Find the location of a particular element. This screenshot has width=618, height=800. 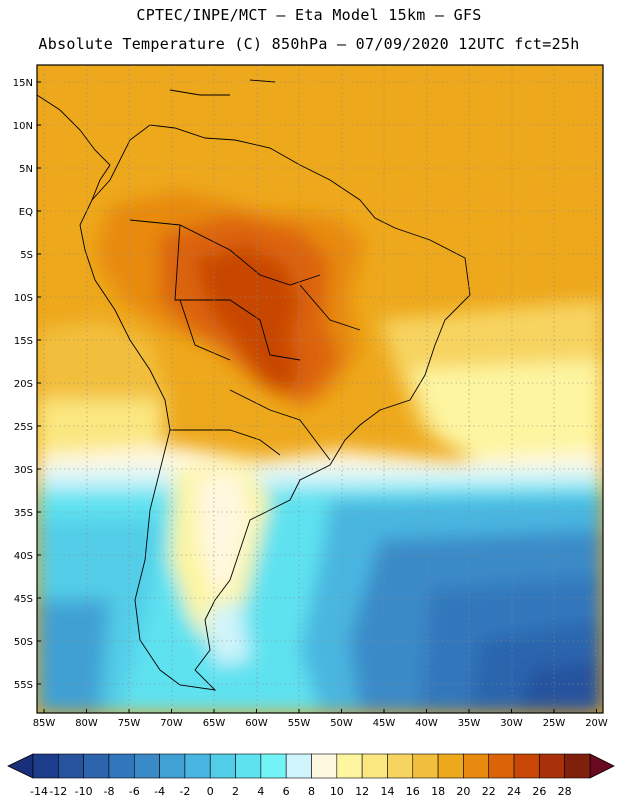

colorbar-label-12: 10 is located at coordinates (337, 791).